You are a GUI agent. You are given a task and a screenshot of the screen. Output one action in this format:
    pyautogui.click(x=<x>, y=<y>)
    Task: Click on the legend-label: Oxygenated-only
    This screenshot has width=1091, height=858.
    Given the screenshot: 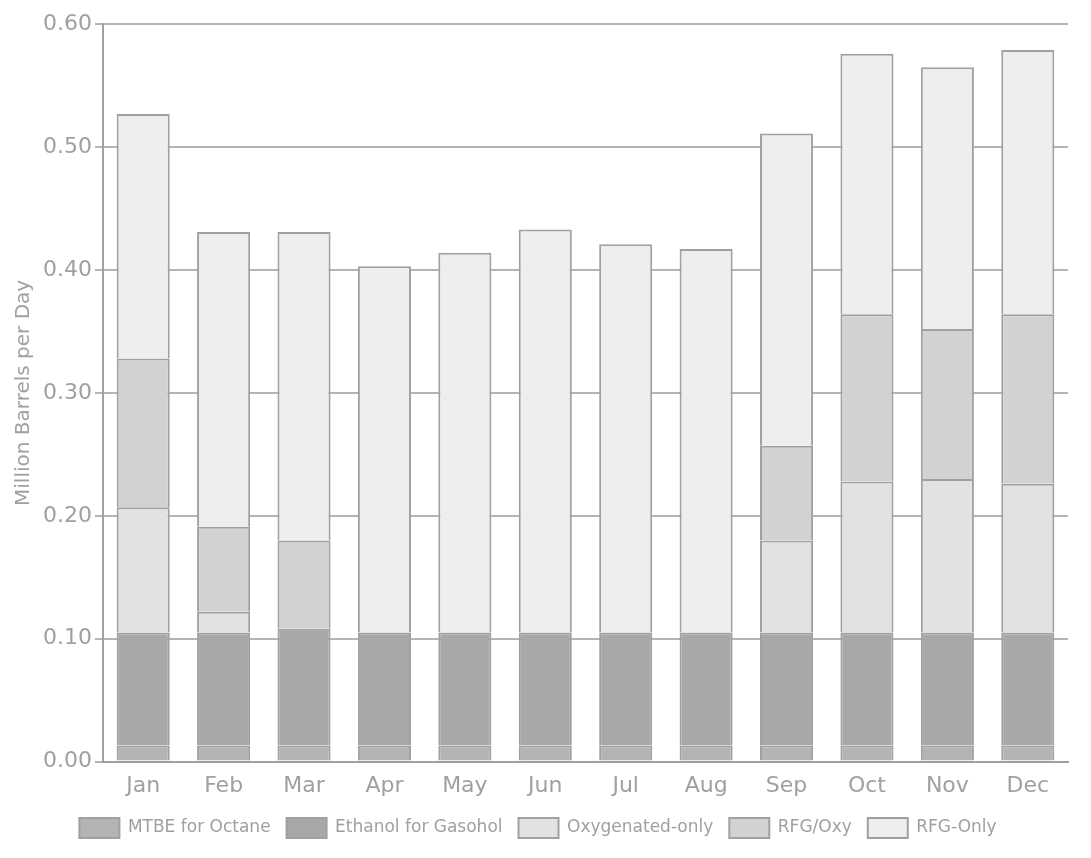 What is the action you would take?
    pyautogui.click(x=640, y=826)
    